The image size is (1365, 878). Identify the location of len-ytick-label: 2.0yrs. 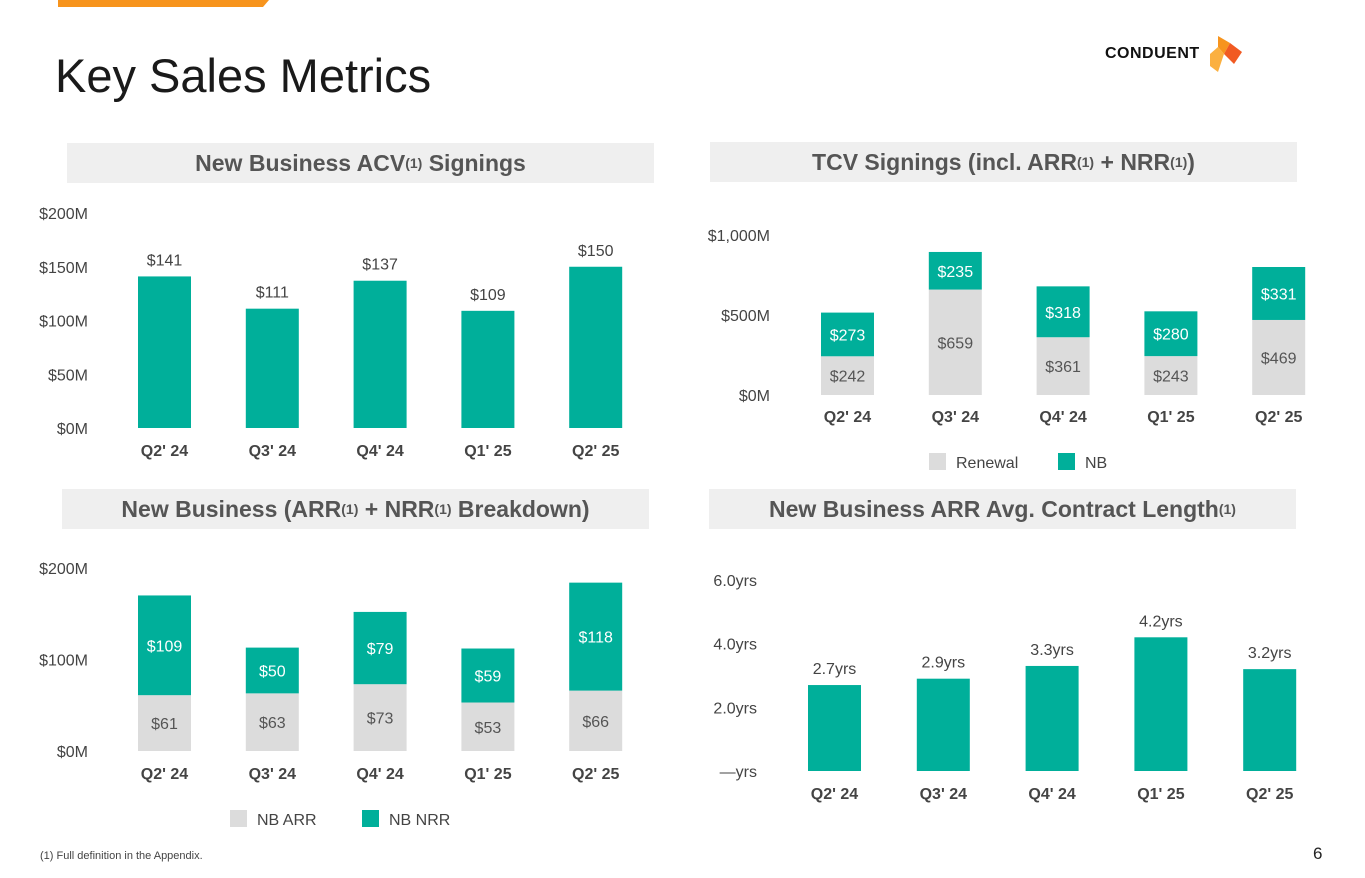
(735, 708).